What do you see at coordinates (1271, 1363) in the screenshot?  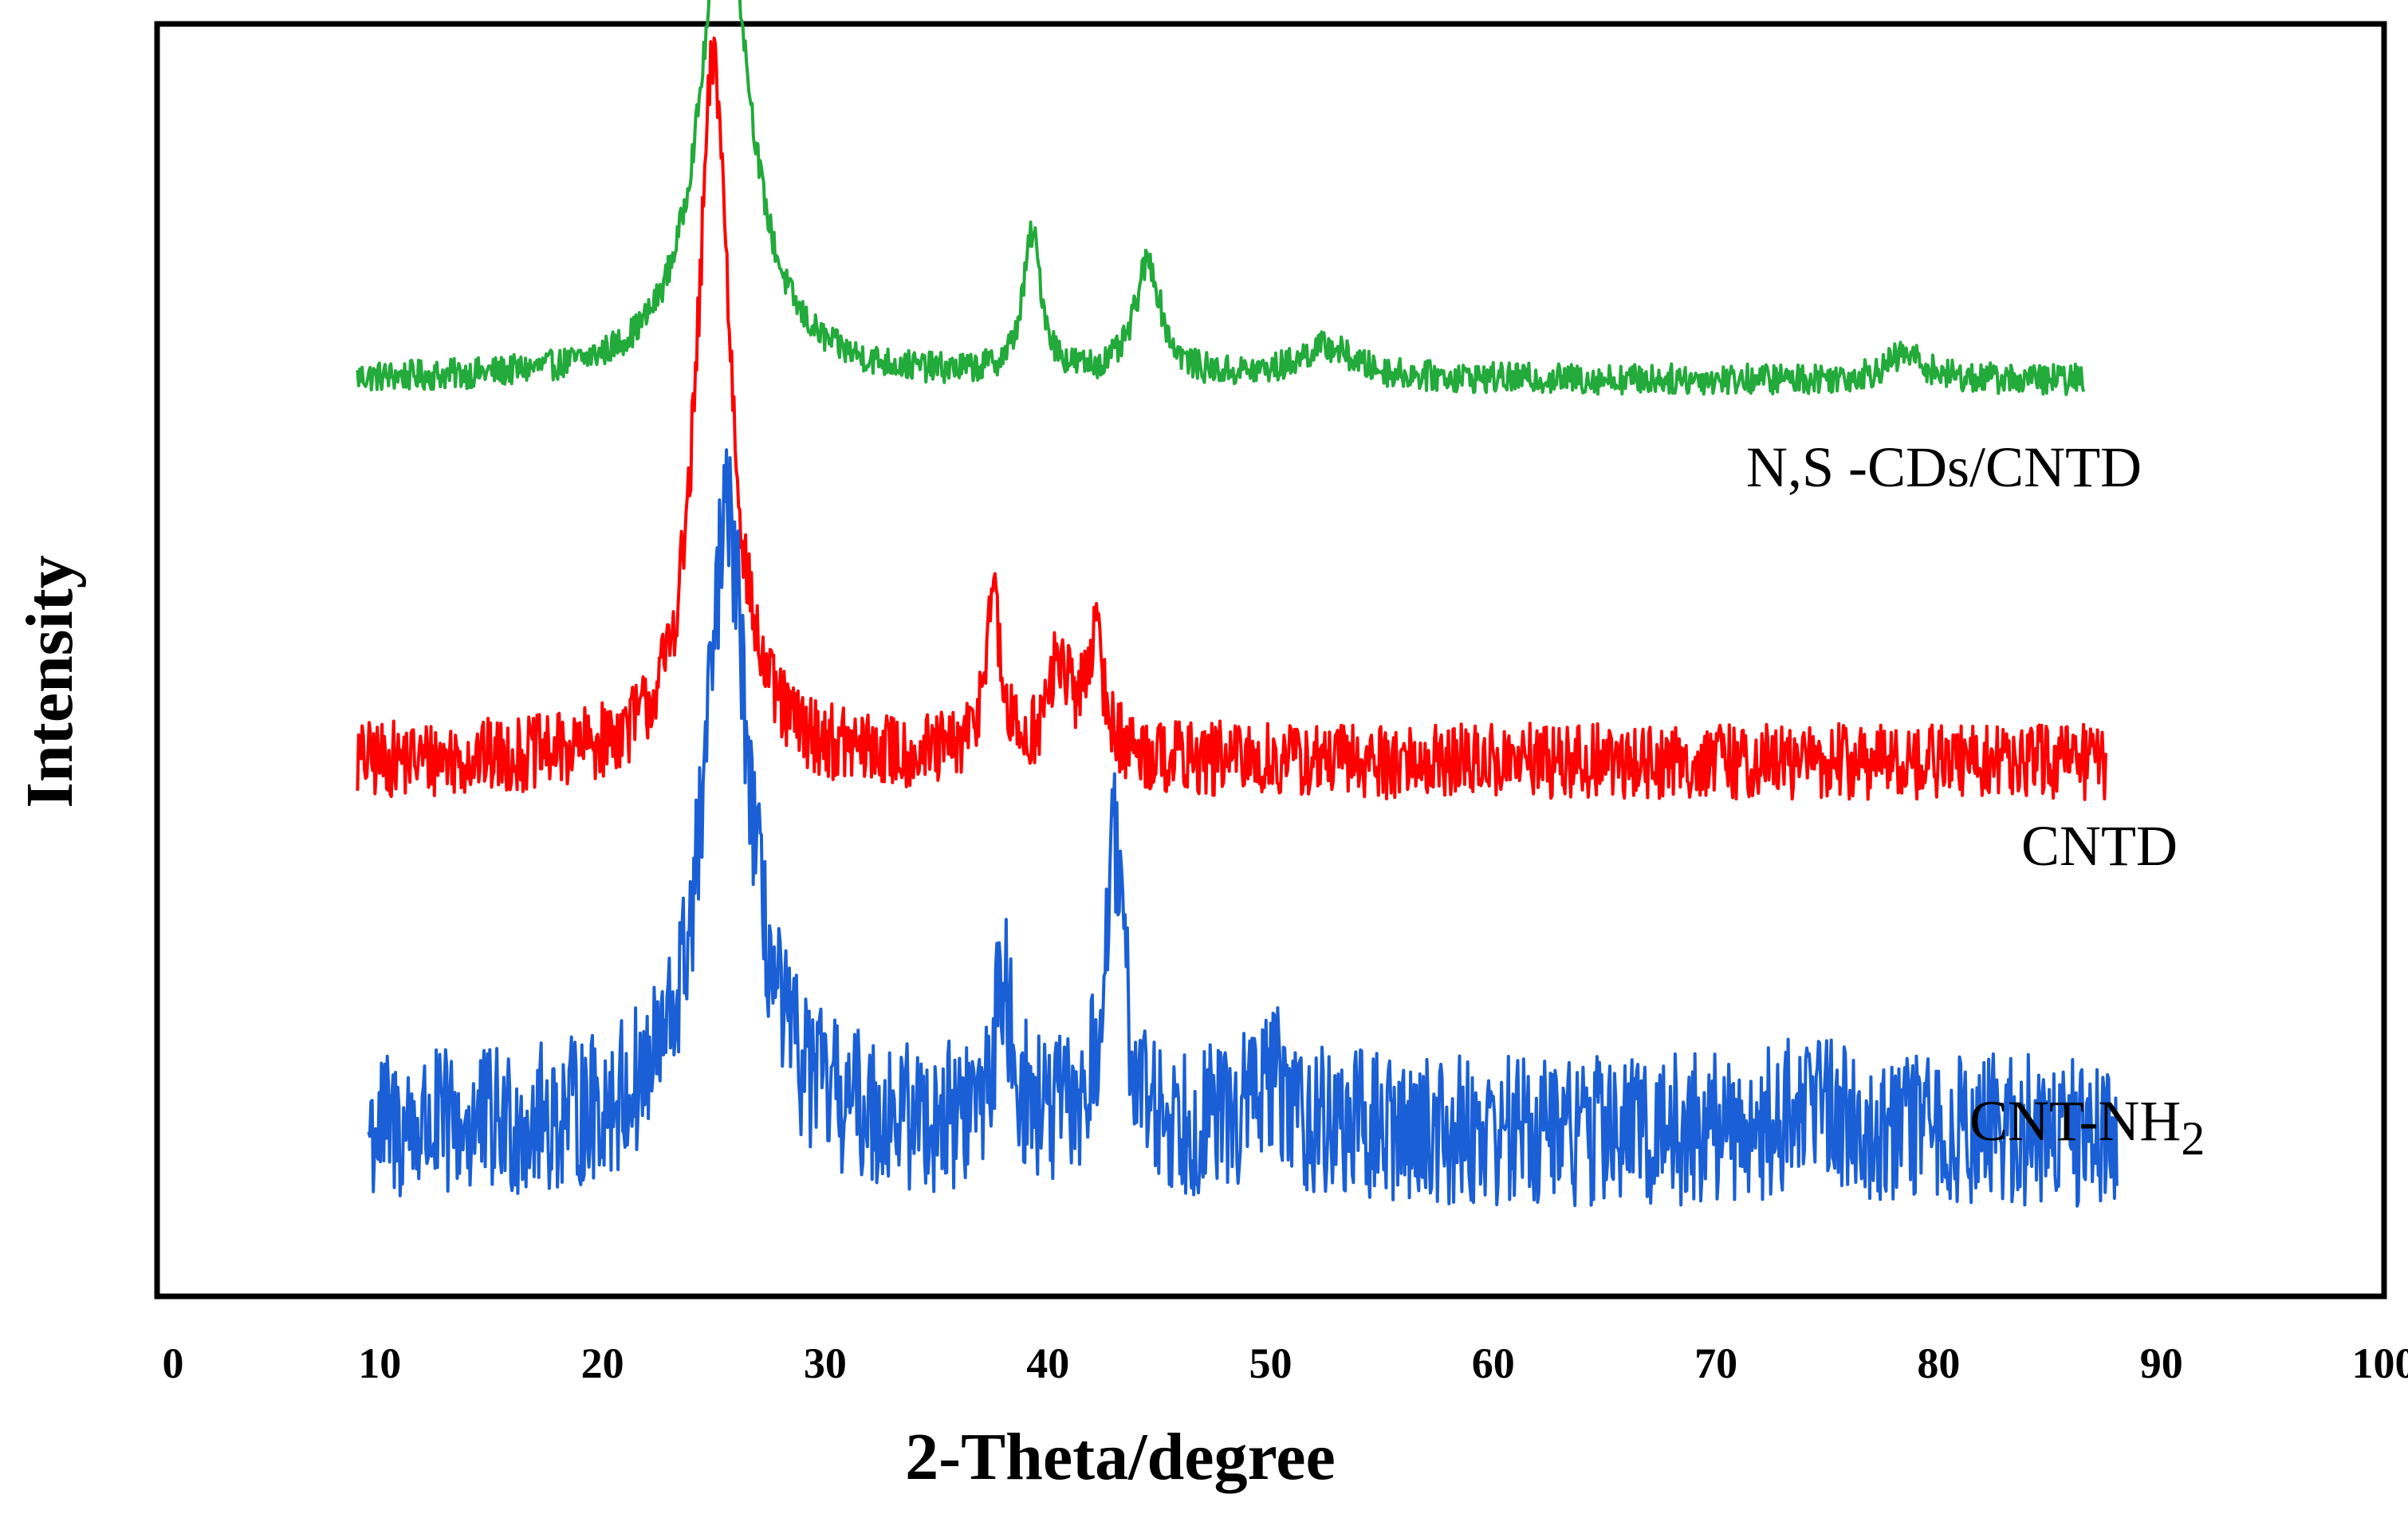 I see `x-tick-label-50: 50` at bounding box center [1271, 1363].